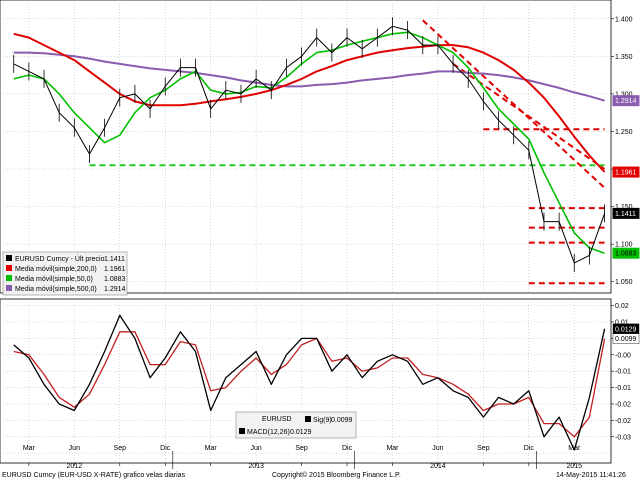 This screenshot has width=640, height=480. I want to click on x-year-label: 2015, so click(574, 466).